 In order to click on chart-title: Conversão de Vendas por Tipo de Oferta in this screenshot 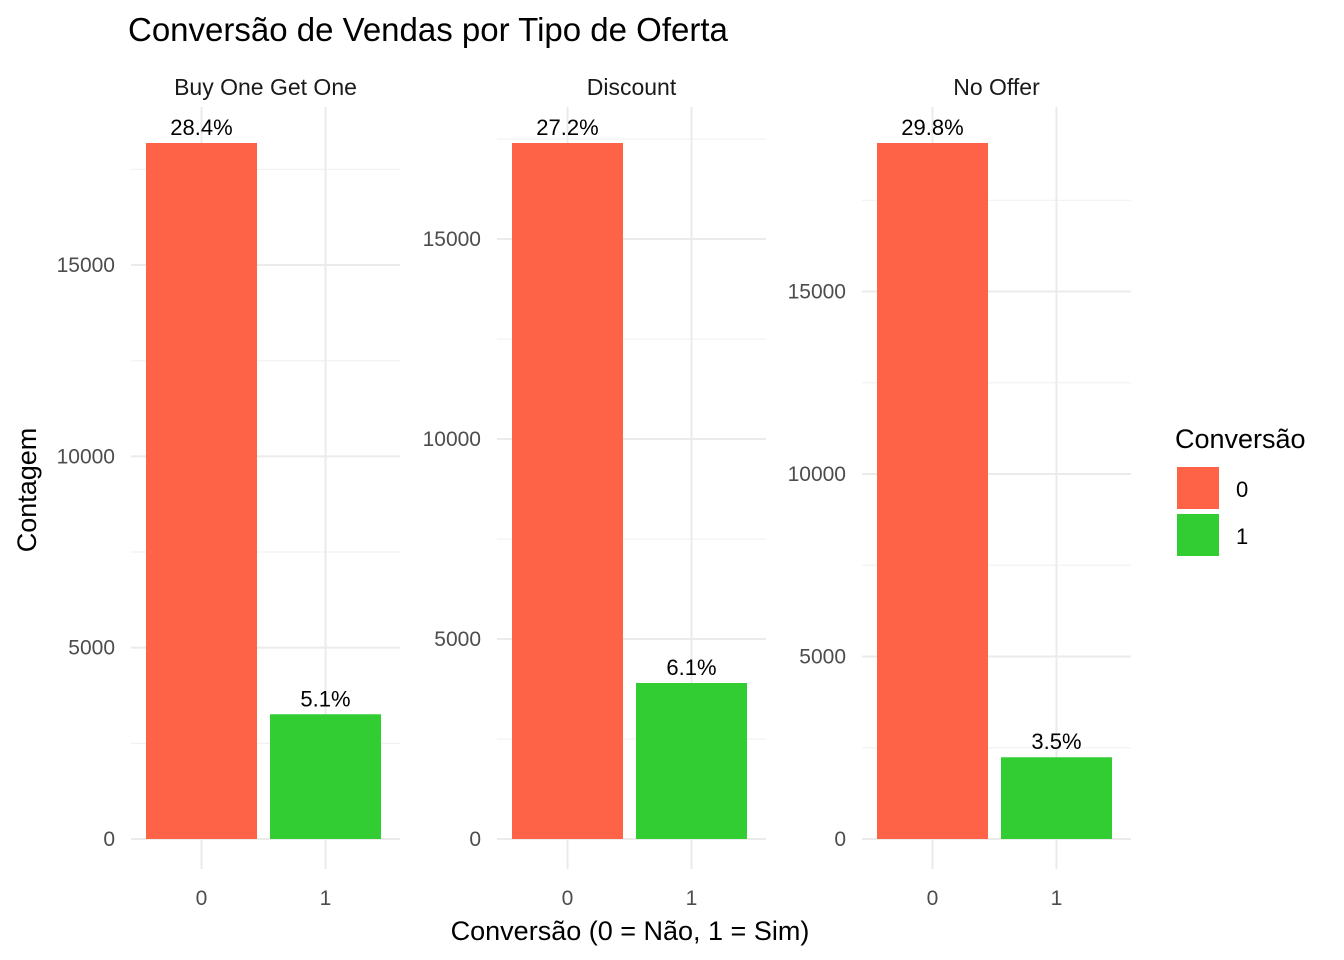, I will do `click(428, 29)`.